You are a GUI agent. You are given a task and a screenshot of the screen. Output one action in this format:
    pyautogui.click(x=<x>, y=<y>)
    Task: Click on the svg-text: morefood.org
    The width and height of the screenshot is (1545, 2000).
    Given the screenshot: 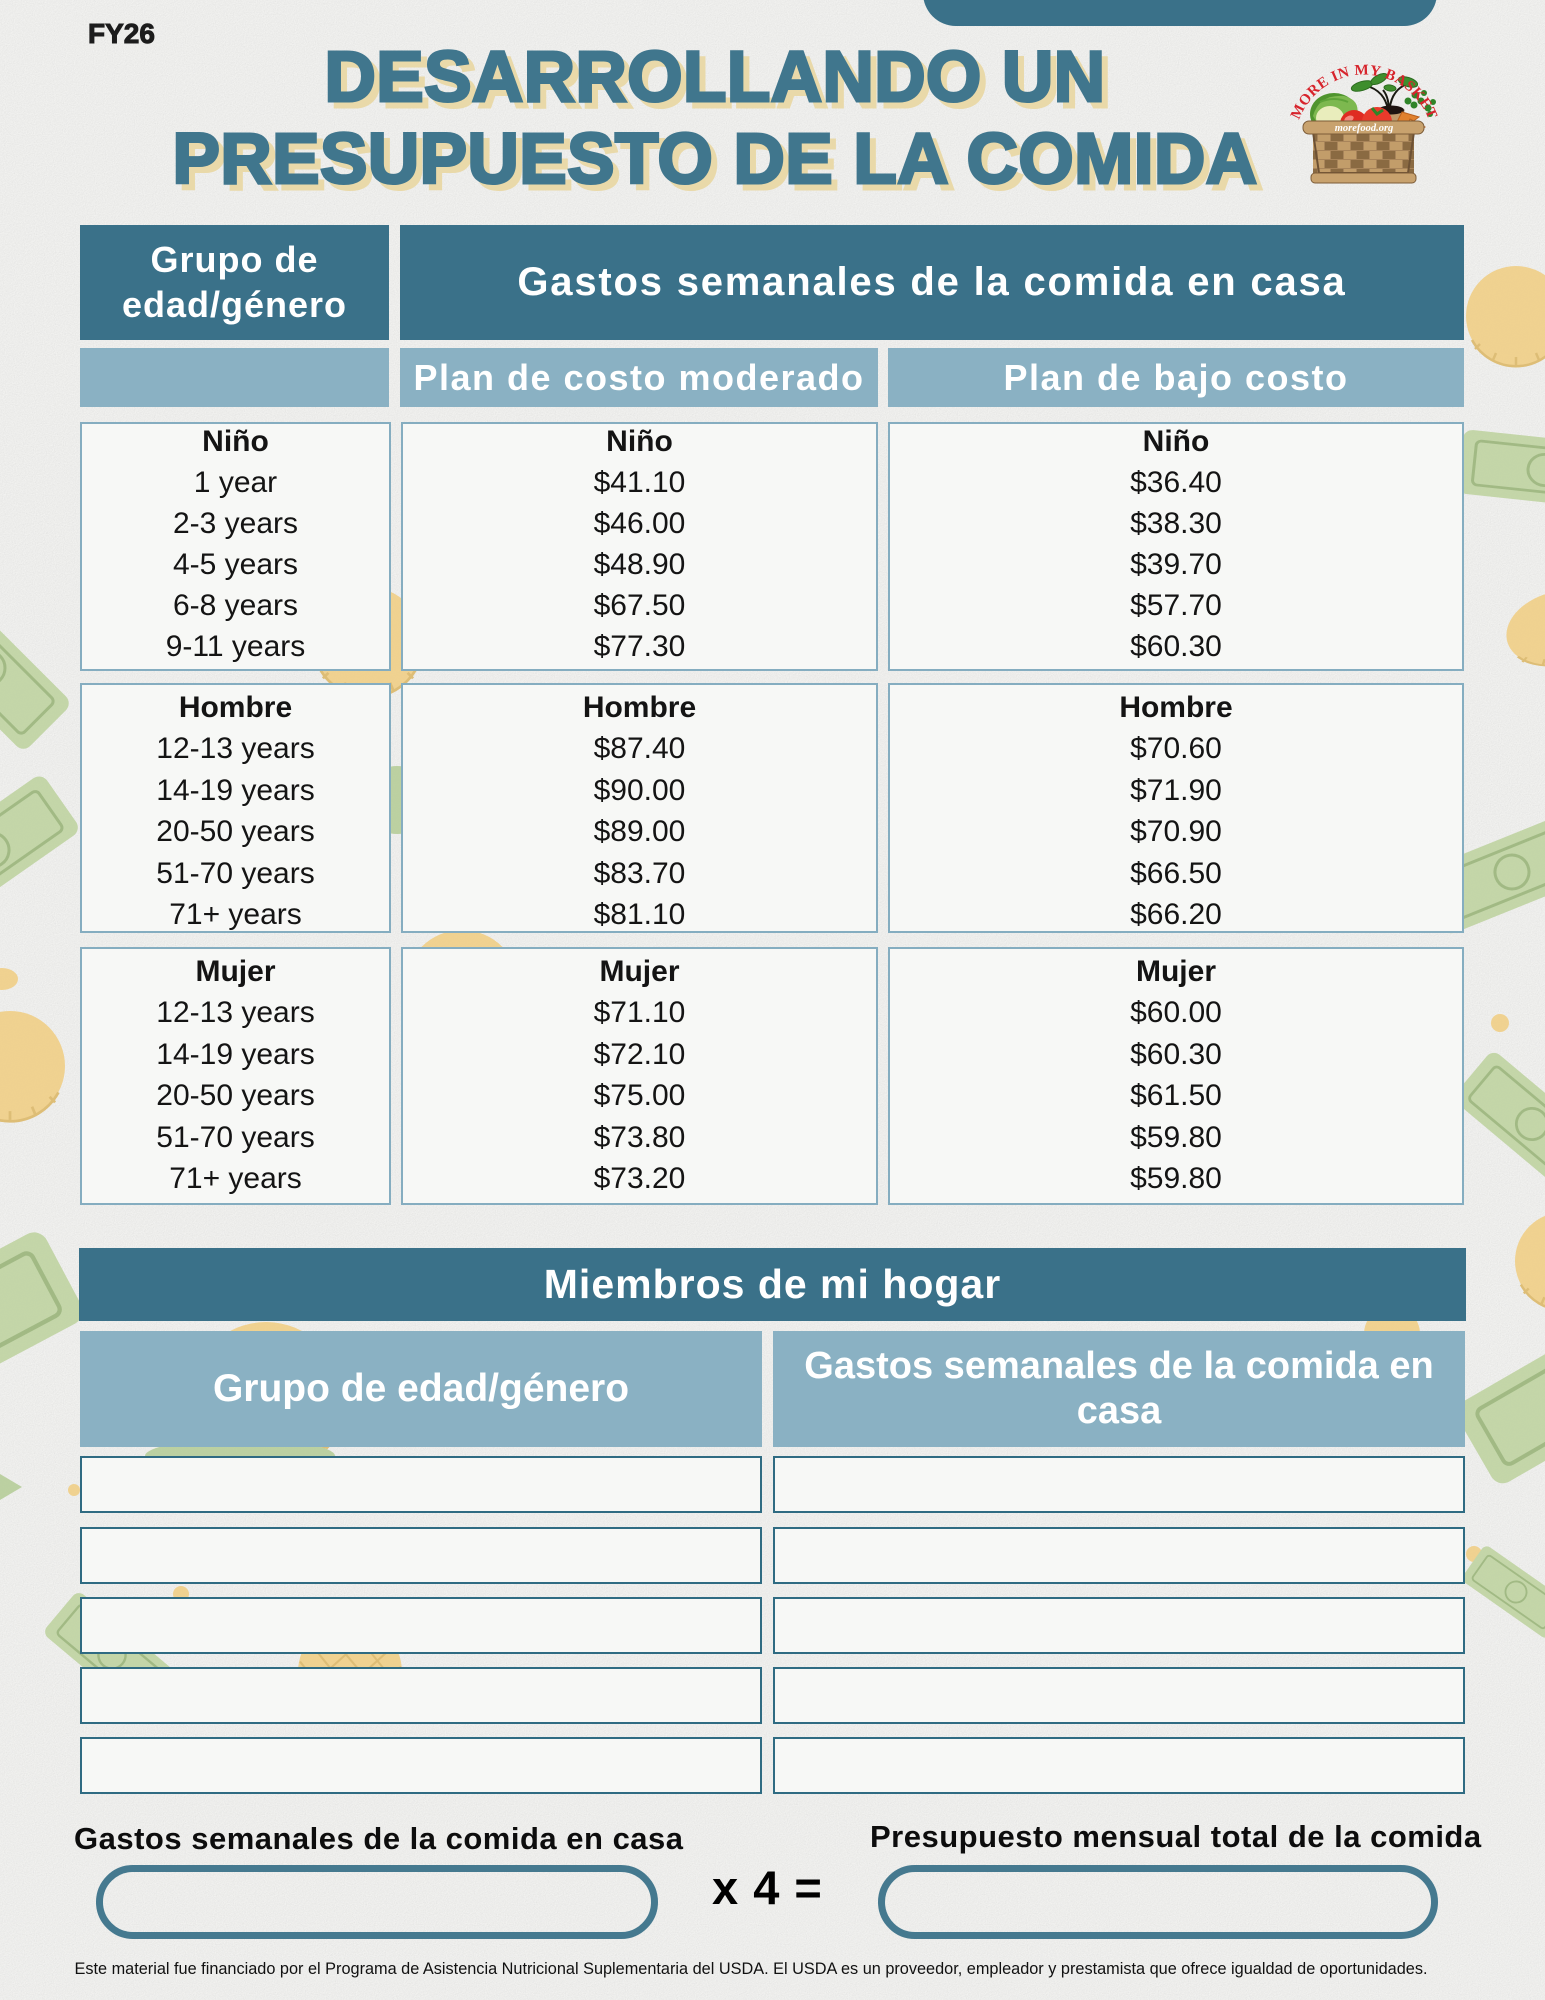 What is the action you would take?
    pyautogui.click(x=1364, y=128)
    